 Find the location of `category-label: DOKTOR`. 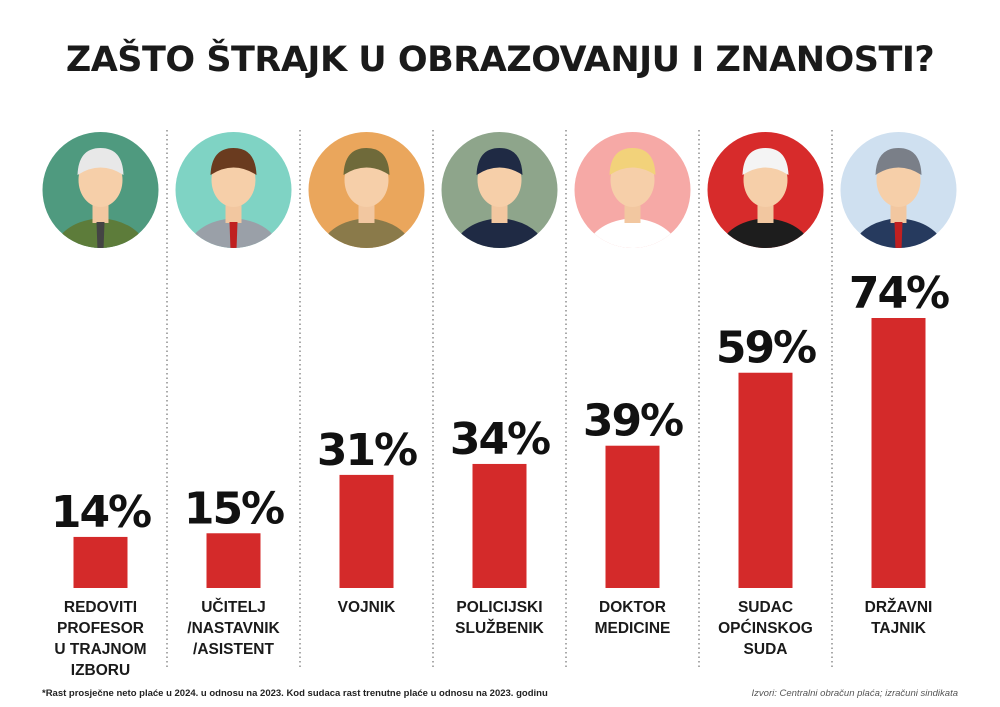

category-label: DOKTOR is located at coordinates (632, 607).